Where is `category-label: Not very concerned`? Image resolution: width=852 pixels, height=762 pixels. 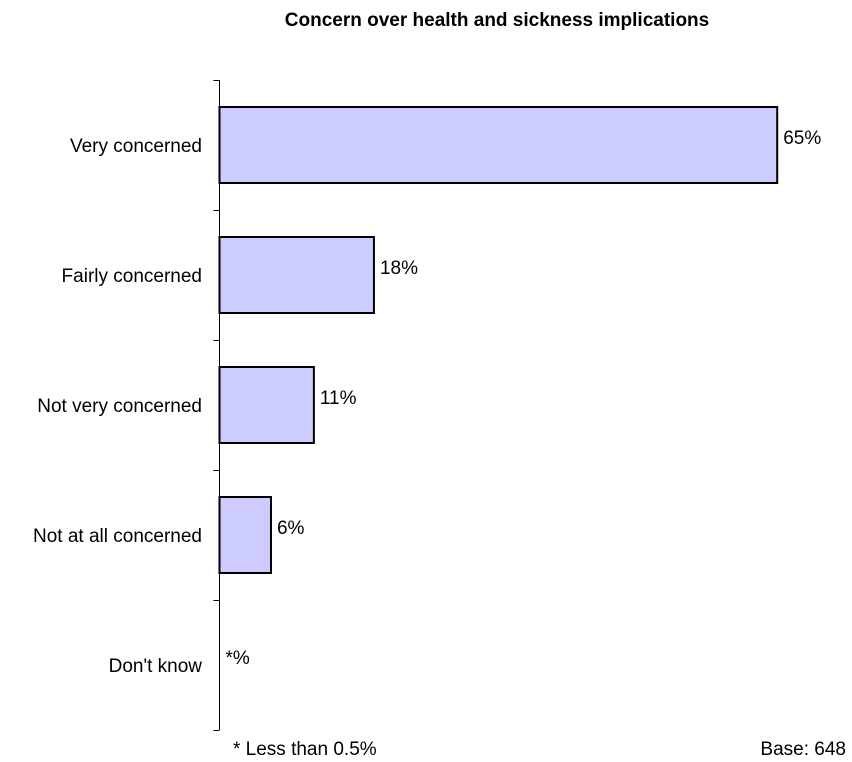
category-label: Not very concerned is located at coordinates (119, 406).